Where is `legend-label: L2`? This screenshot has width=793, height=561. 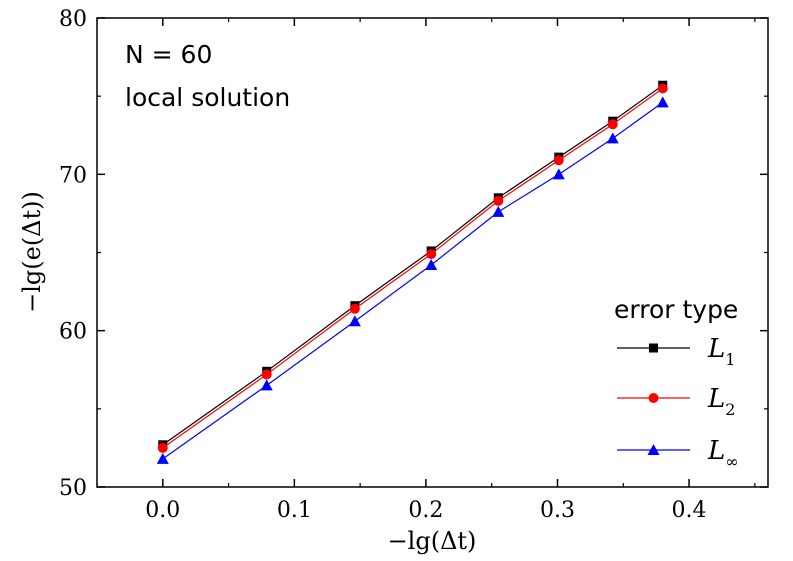 legend-label: L2 is located at coordinates (721, 401).